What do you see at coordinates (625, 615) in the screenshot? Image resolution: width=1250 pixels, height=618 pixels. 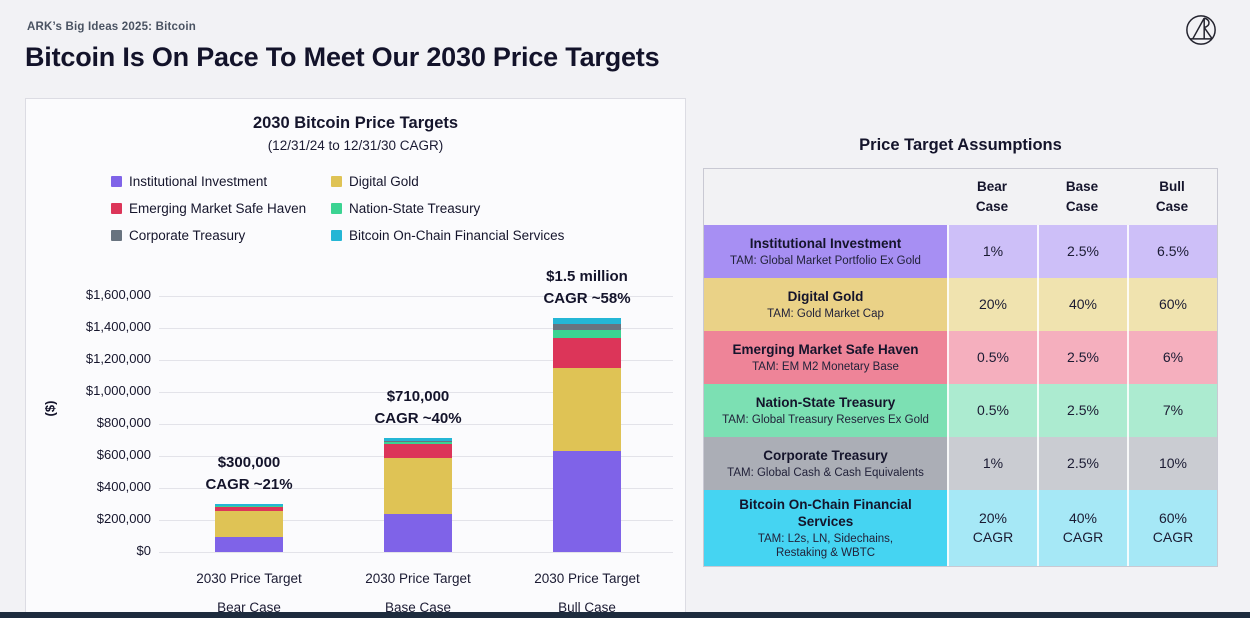 I see `footer-bar` at bounding box center [625, 615].